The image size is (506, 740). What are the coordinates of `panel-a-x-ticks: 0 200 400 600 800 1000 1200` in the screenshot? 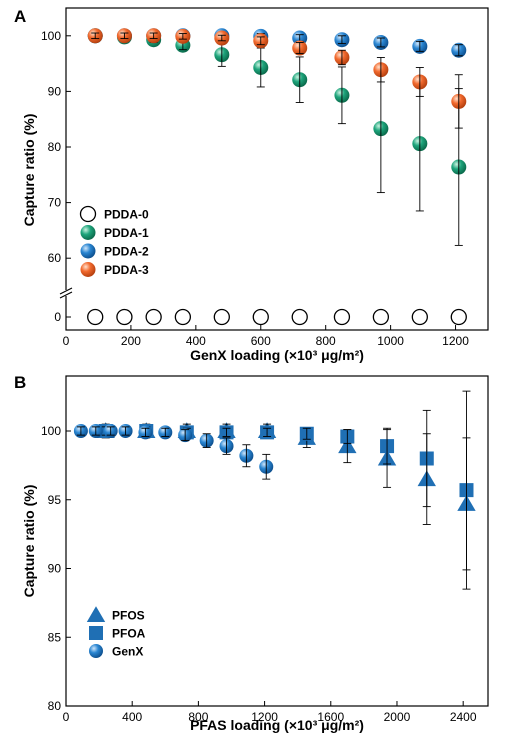 It's located at (266, 336).